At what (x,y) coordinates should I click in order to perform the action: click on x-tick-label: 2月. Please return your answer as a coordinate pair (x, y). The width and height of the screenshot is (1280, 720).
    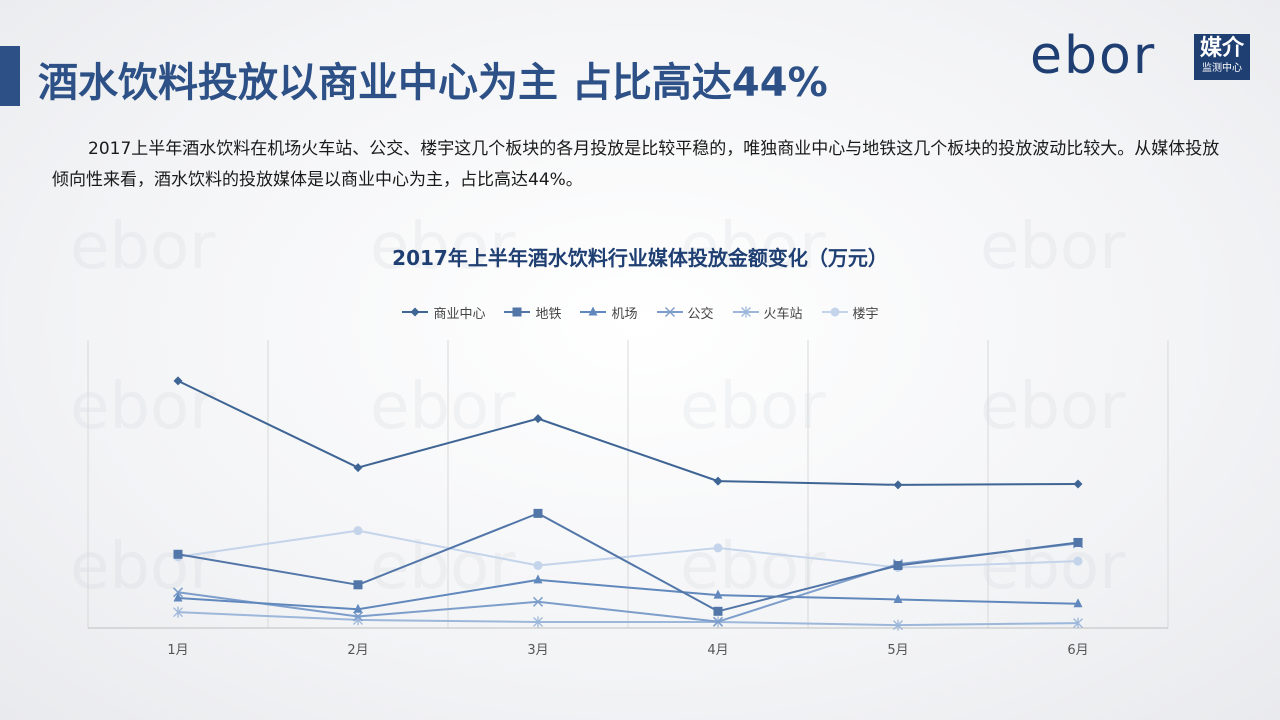
    Looking at the image, I should click on (357, 650).